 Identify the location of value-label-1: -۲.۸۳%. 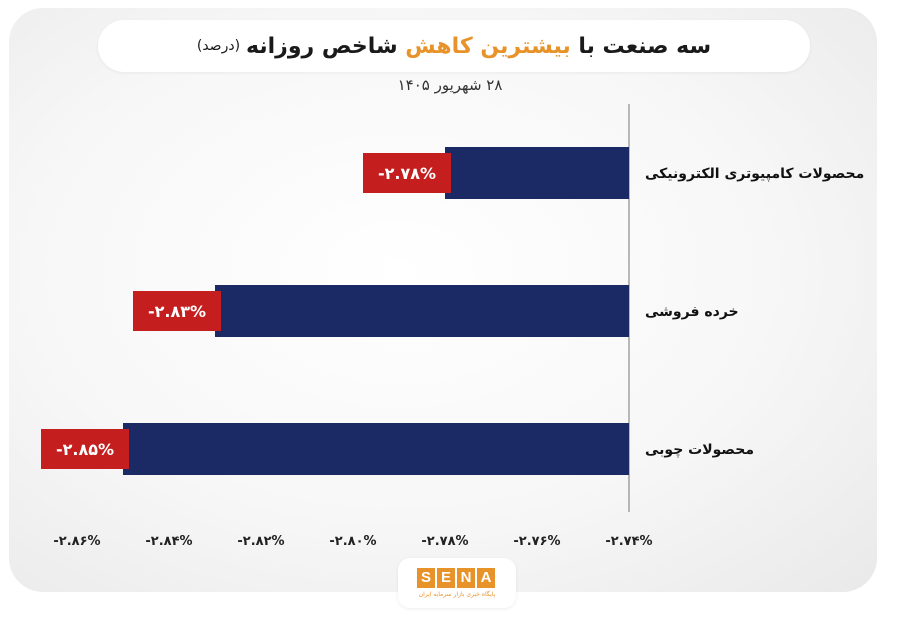
(177, 311).